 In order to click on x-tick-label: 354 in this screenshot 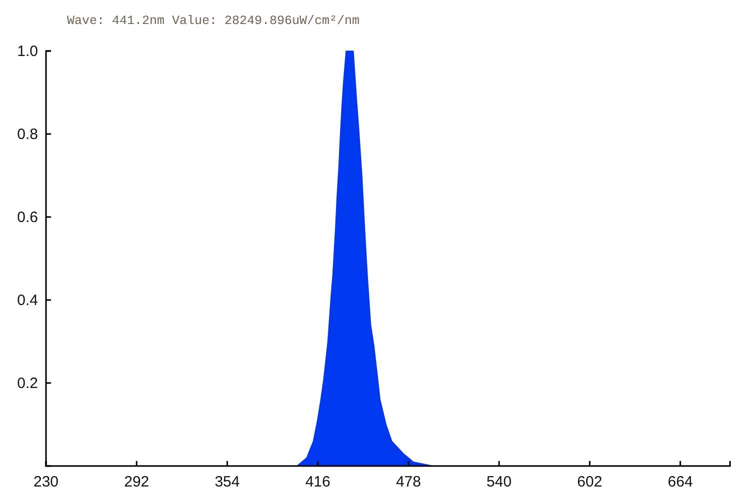, I will do `click(227, 482)`.